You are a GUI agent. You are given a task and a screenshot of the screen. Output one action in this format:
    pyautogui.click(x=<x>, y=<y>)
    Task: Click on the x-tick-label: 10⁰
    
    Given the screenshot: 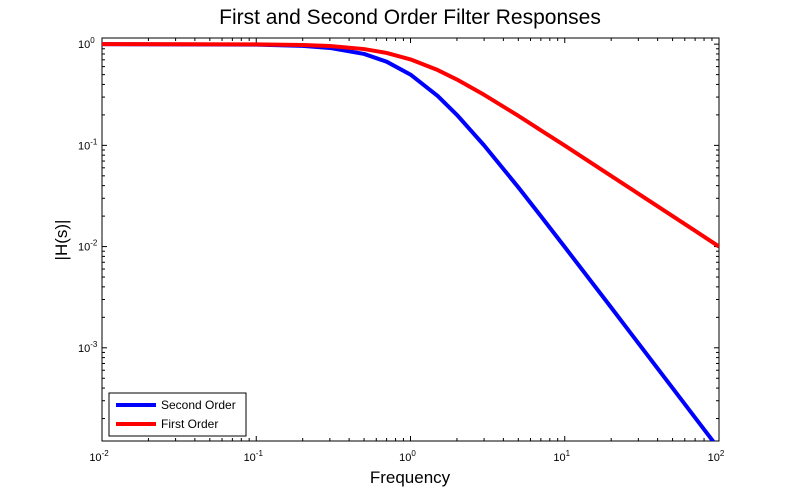 What is the action you would take?
    pyautogui.click(x=407, y=456)
    